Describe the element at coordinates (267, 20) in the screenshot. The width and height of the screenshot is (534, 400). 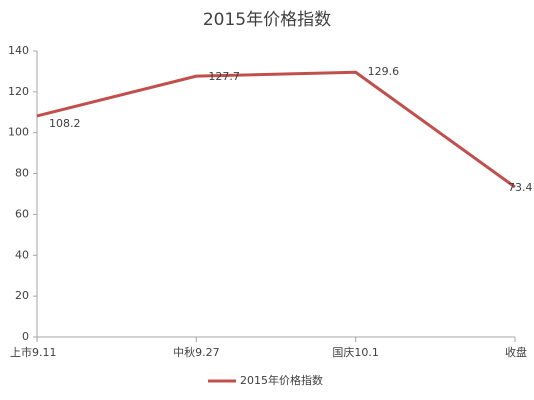
I see `chart-title: 2015年价格指数` at that location.